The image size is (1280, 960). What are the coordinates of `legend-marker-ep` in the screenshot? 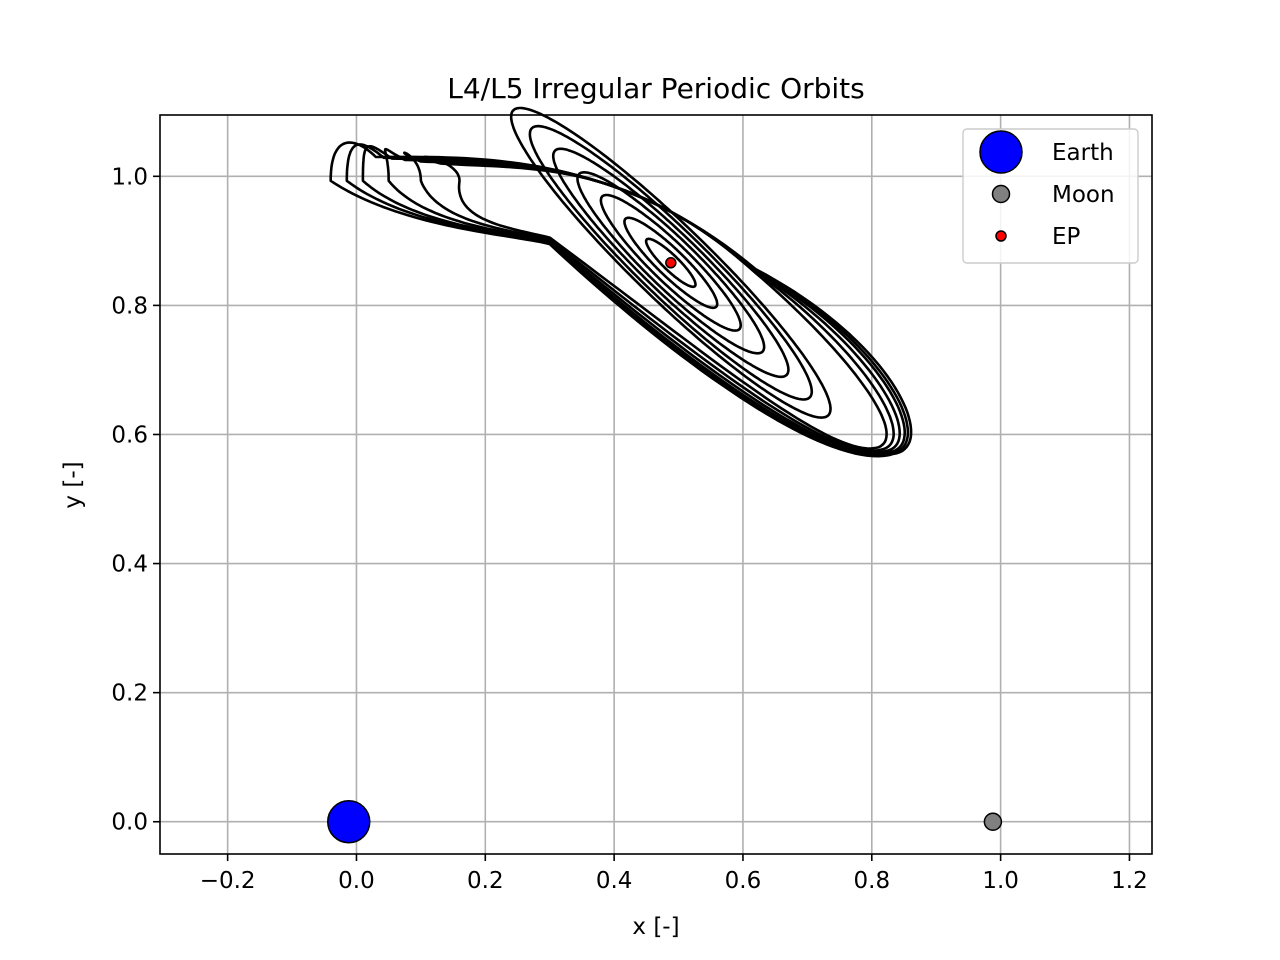 It's located at (1001, 236).